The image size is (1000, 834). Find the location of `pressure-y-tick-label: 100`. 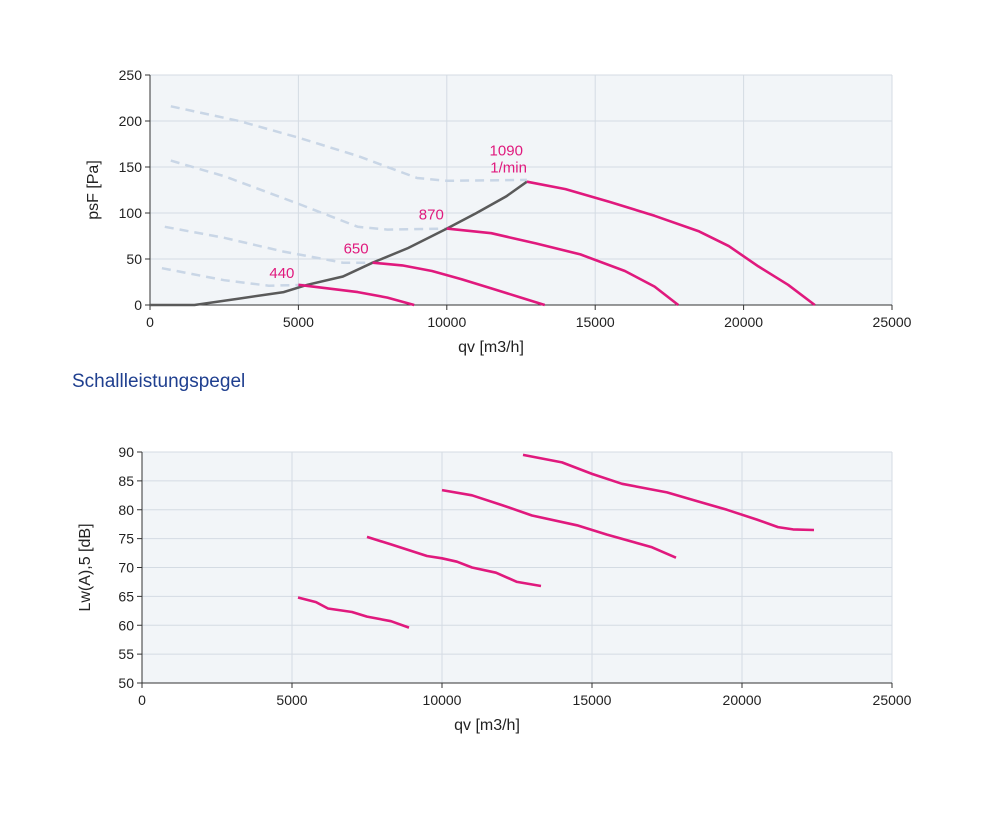

pressure-y-tick-label: 100 is located at coordinates (131, 213).